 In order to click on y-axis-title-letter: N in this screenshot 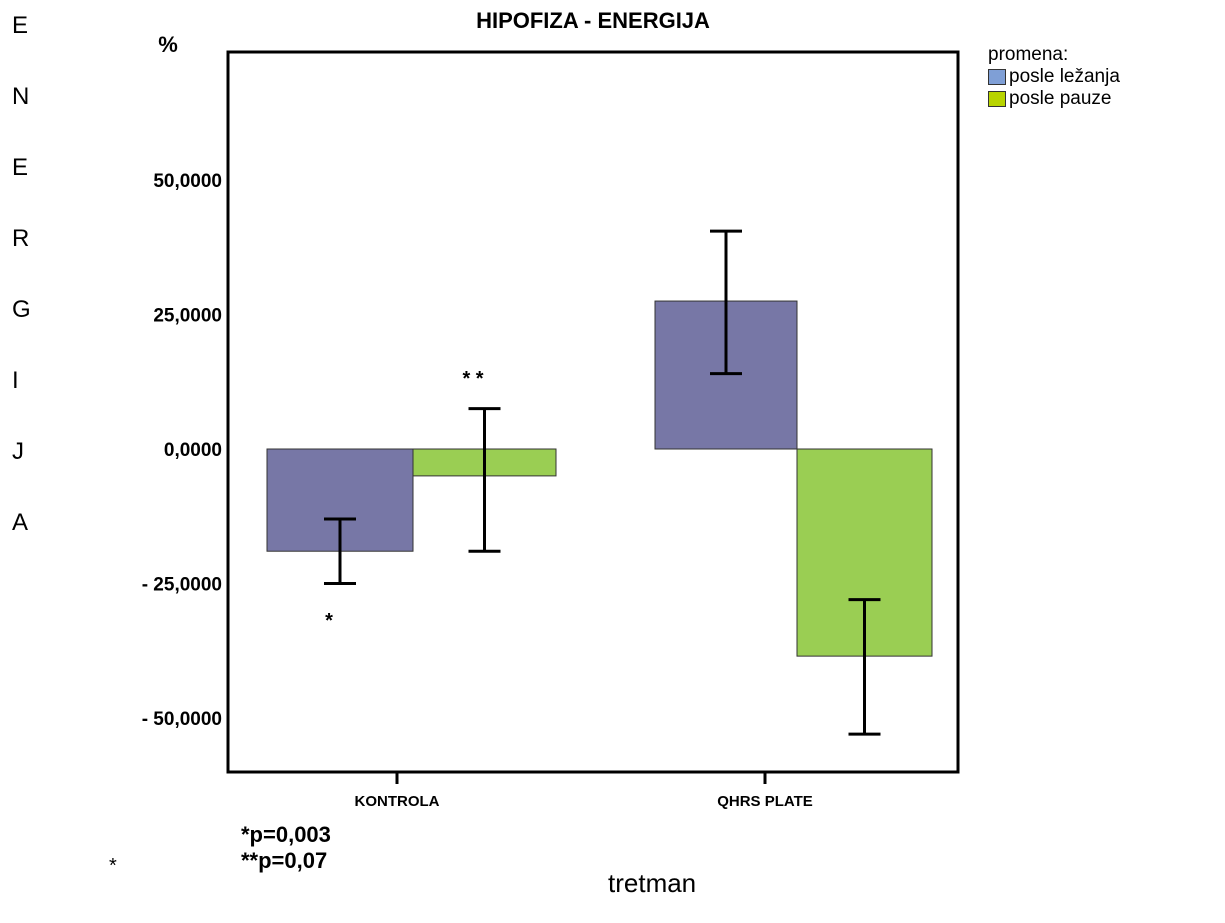, I will do `click(21, 96)`.